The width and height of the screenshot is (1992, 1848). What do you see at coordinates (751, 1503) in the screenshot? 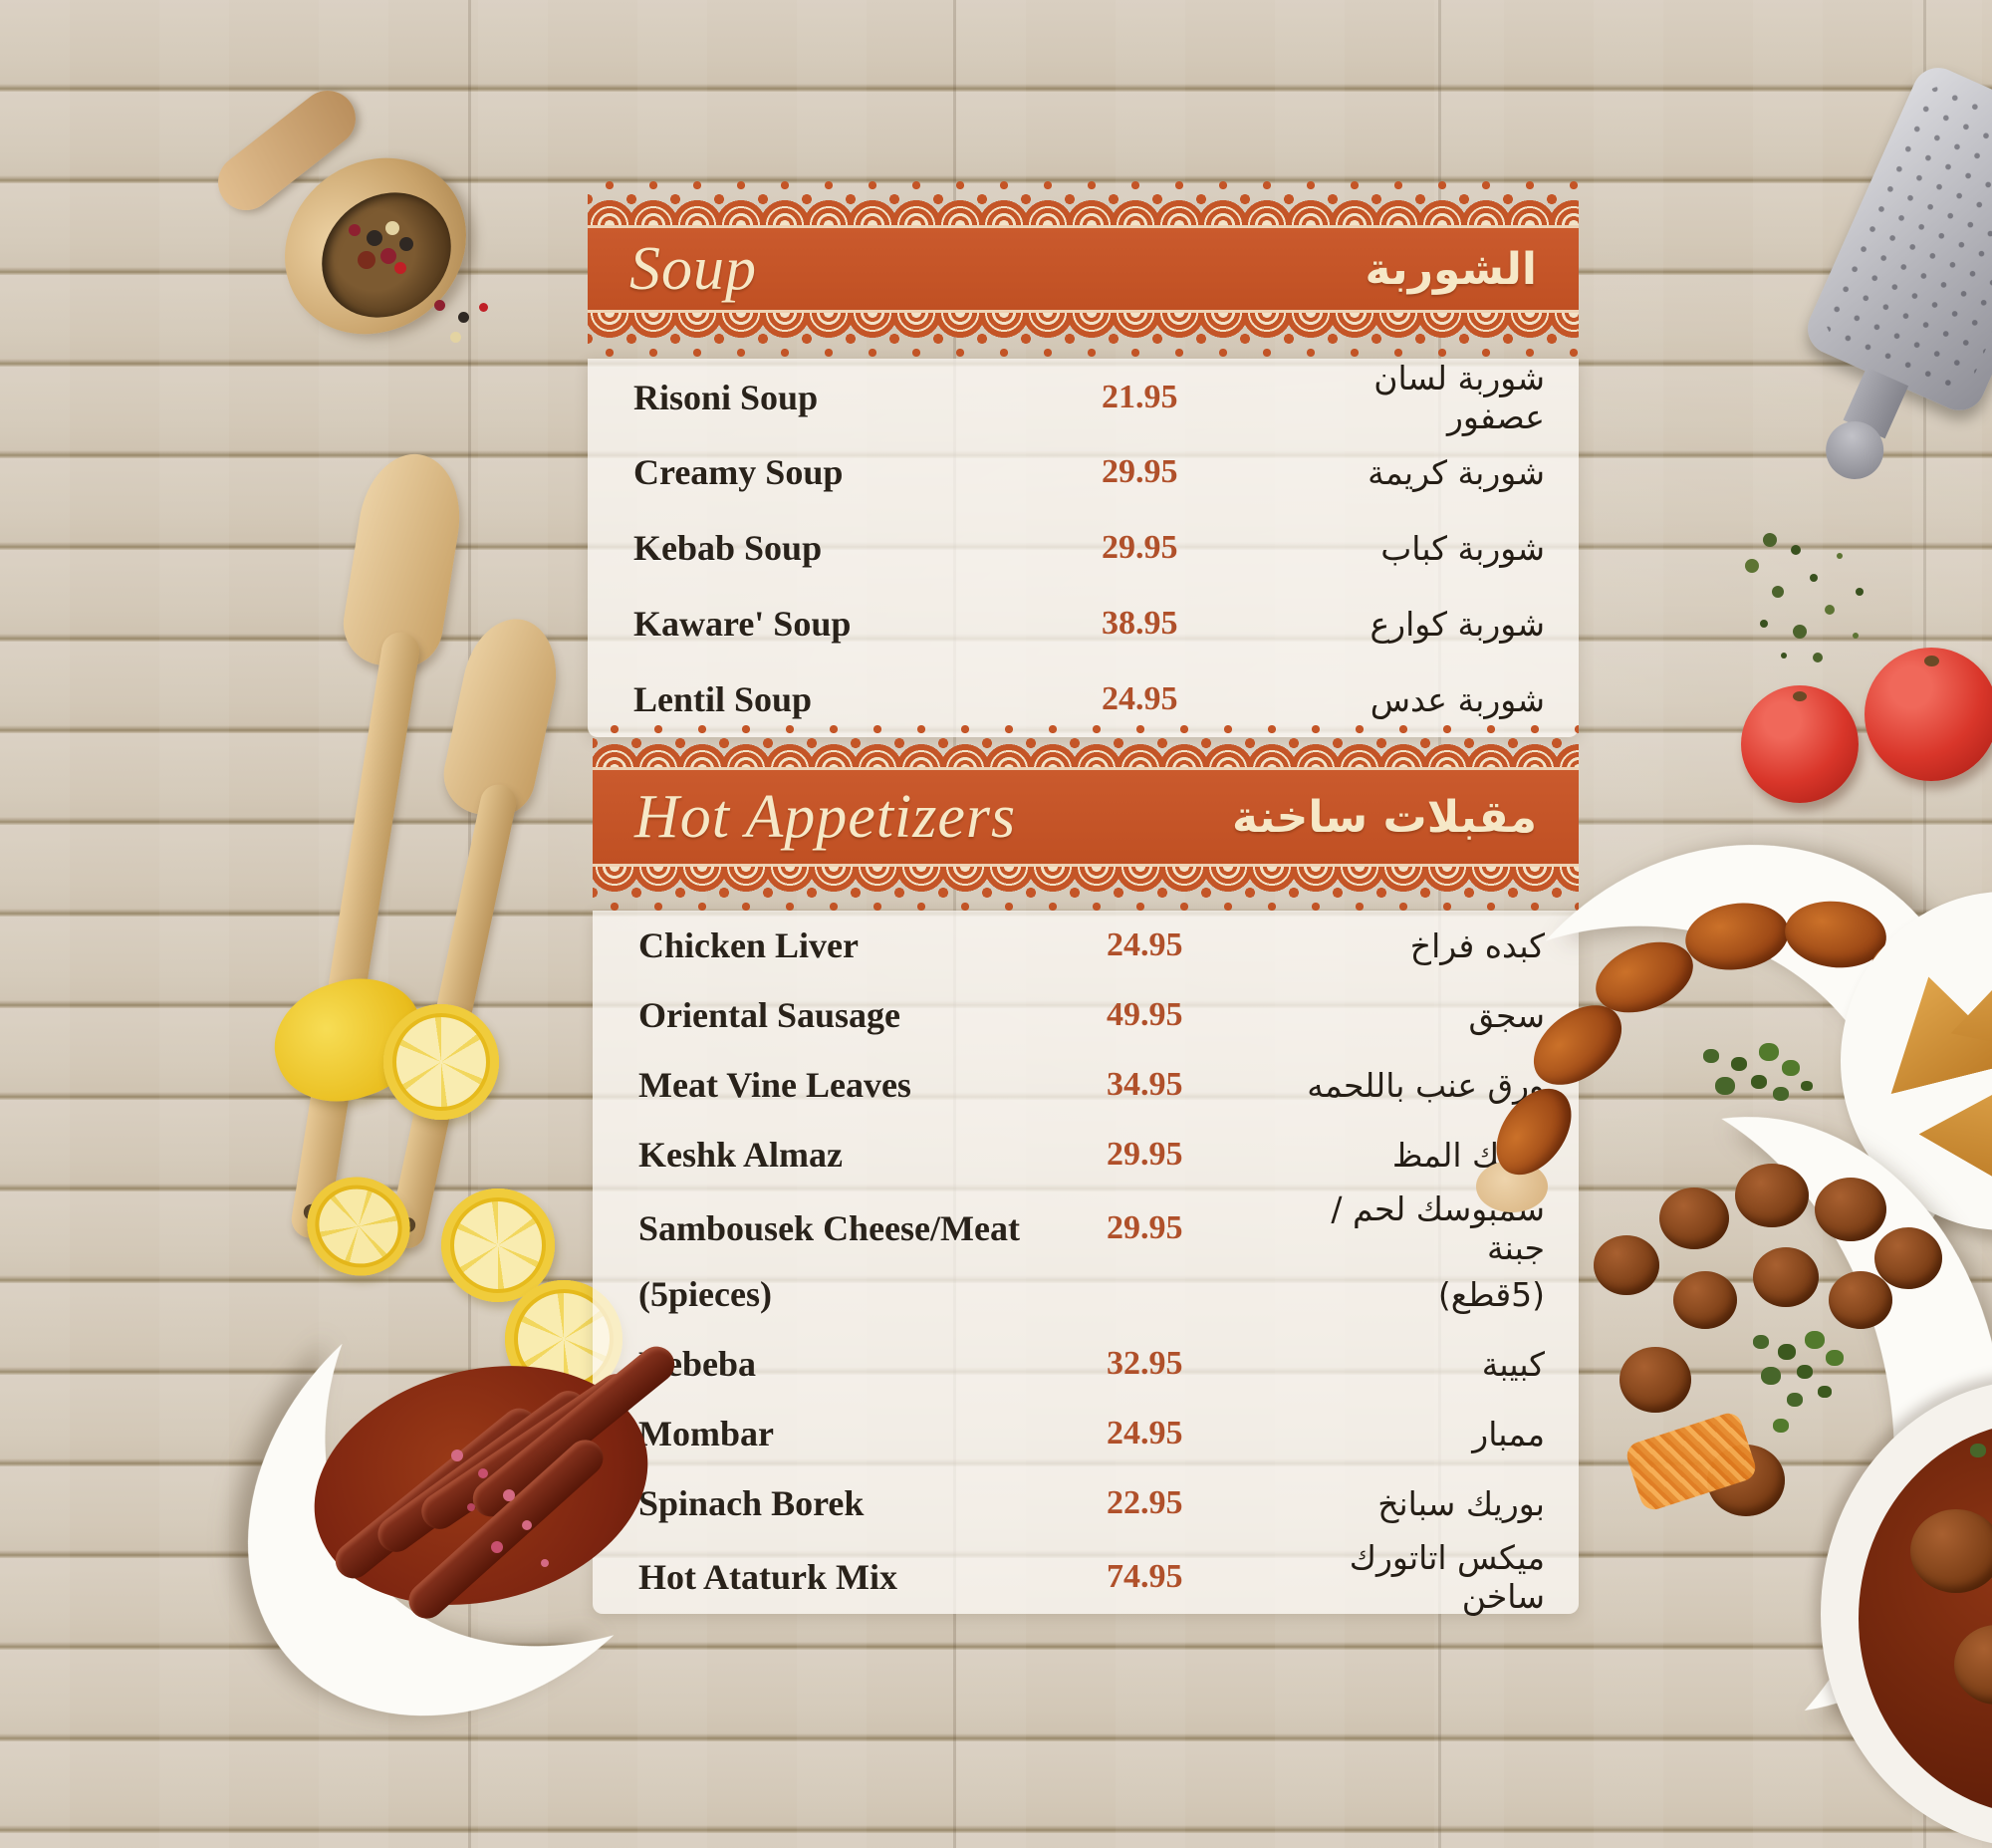
I see `item-name-en: Spinach Borek` at bounding box center [751, 1503].